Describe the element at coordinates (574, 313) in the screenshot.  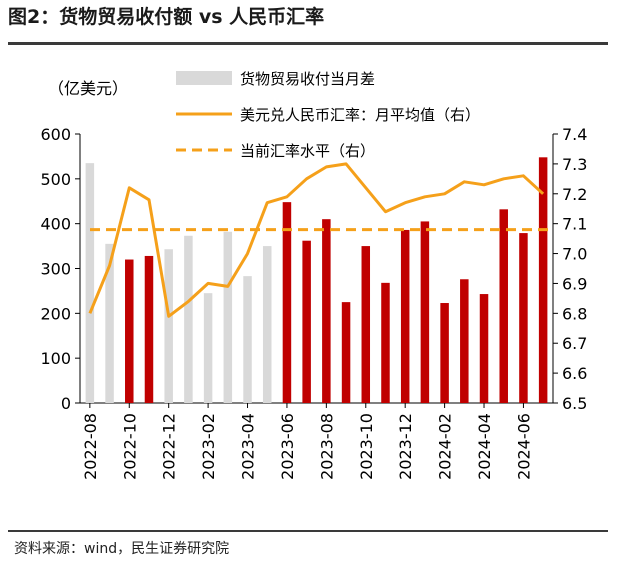
I see `right-axis-tick-label: 6.8` at that location.